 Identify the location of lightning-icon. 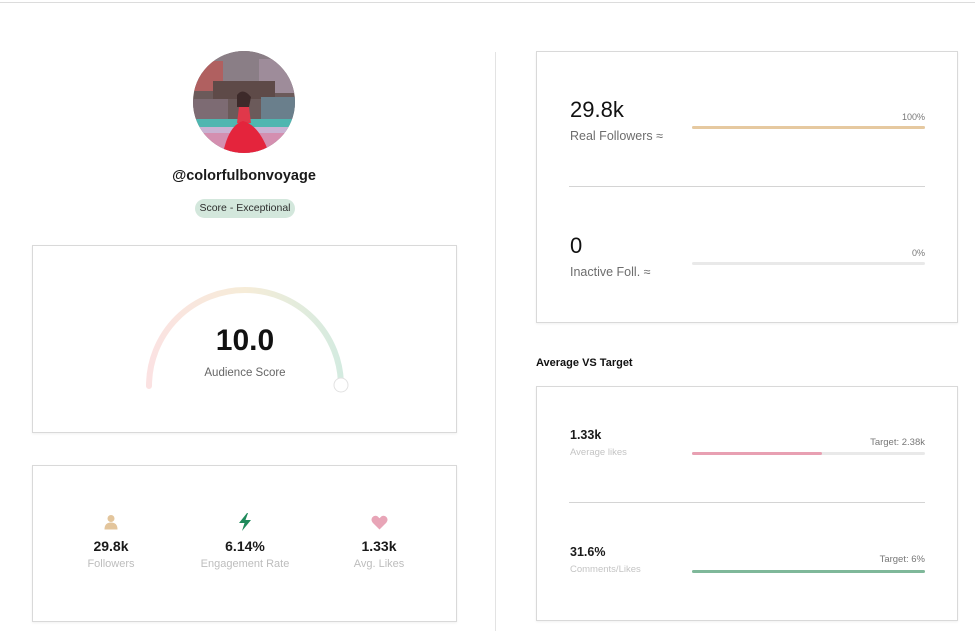
(245, 522).